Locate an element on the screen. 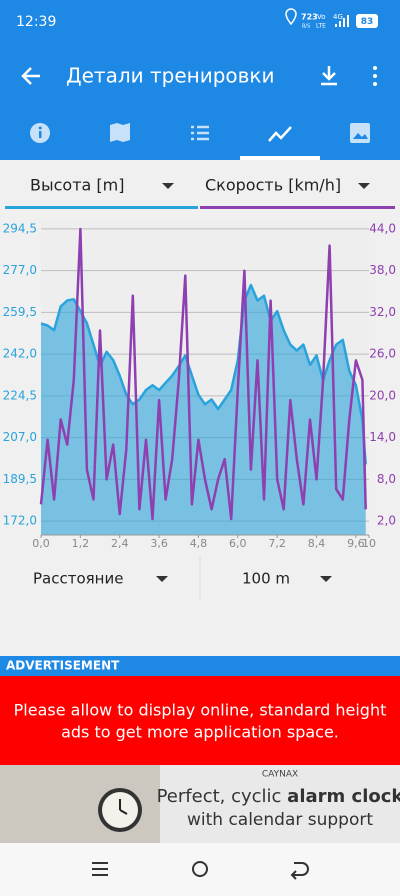 The height and width of the screenshot is (896, 400). download-button is located at coordinates (329, 76).